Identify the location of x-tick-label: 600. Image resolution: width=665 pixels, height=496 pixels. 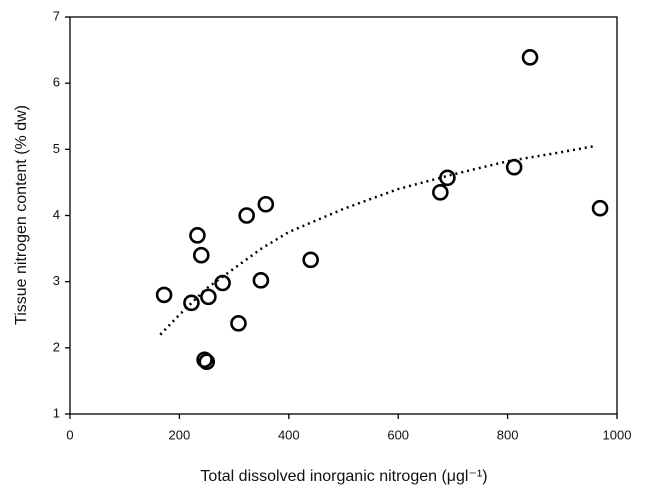
(398, 434).